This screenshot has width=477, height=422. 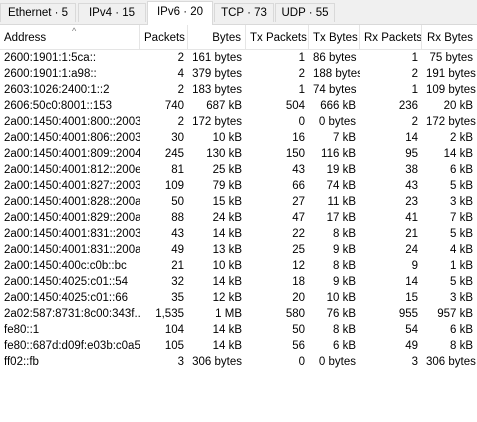 What do you see at coordinates (72, 186) in the screenshot?
I see `cell-address: 2a00:1450:4001:827::2003` at bounding box center [72, 186].